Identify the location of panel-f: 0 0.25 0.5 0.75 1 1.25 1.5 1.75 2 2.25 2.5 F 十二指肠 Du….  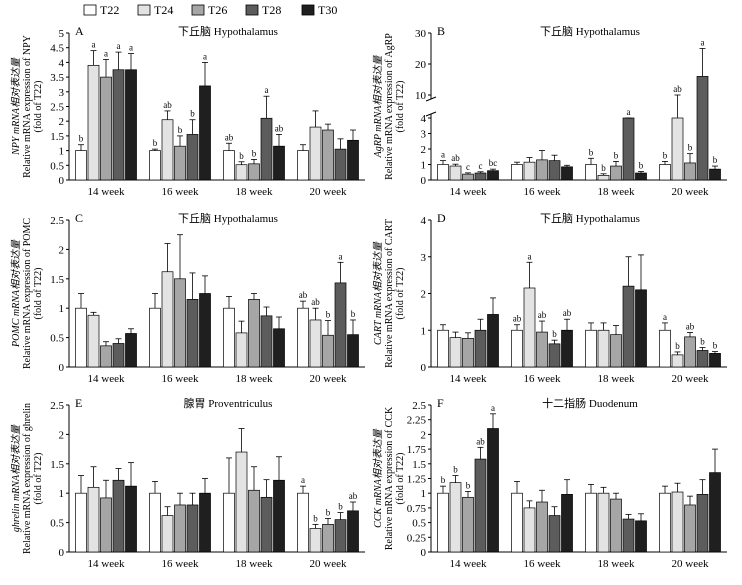
(549, 483).